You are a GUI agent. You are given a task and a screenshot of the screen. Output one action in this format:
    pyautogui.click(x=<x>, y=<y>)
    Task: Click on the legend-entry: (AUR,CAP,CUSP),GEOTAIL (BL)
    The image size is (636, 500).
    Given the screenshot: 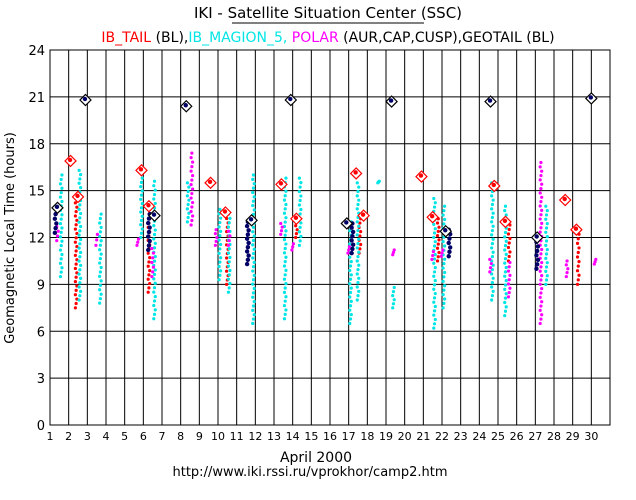 What is the action you would take?
    pyautogui.click(x=447, y=38)
    